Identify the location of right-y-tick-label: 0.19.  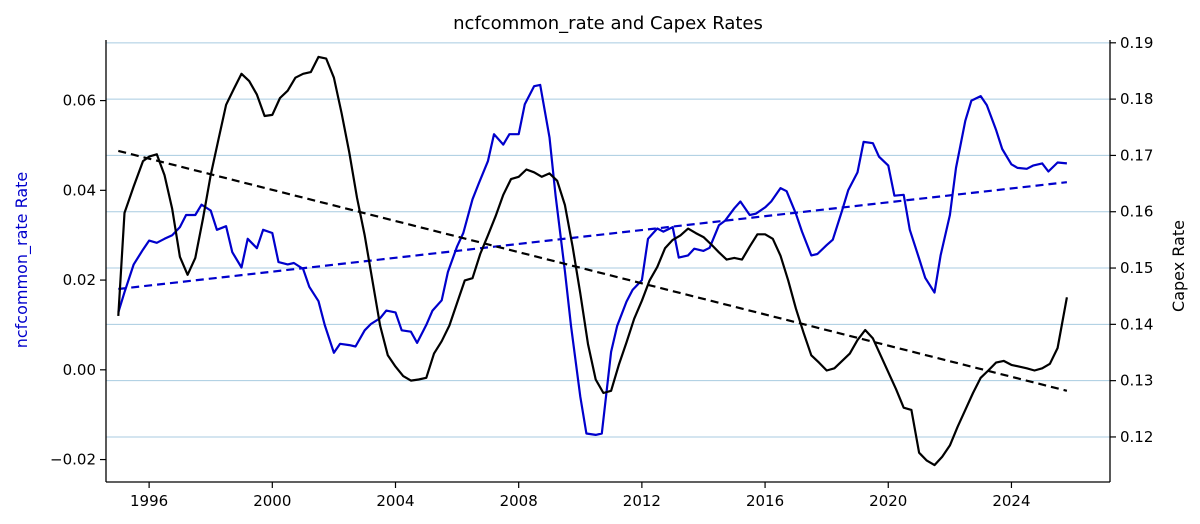
(1136, 43).